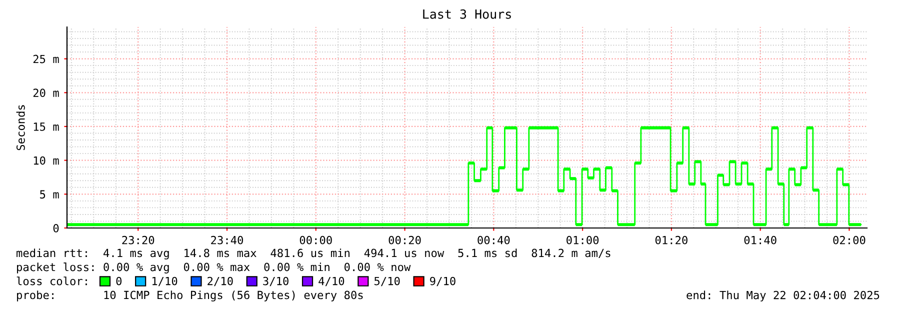 This screenshot has width=897, height=310. What do you see at coordinates (214, 268) in the screenshot?
I see `text: packet loss: 0.00 % avg 0.00 % max 0.00 % min 0.00 % now` at bounding box center [214, 268].